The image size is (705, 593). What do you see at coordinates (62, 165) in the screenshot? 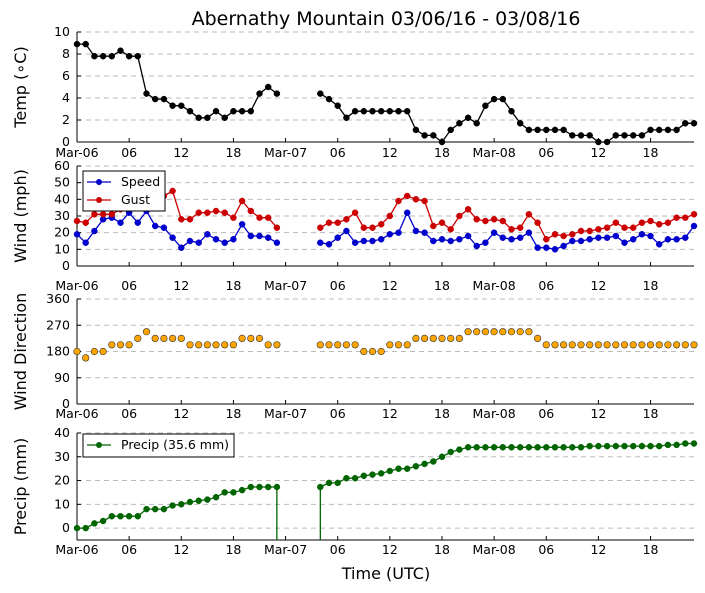
I see `y-tick-label: 60` at bounding box center [62, 165].